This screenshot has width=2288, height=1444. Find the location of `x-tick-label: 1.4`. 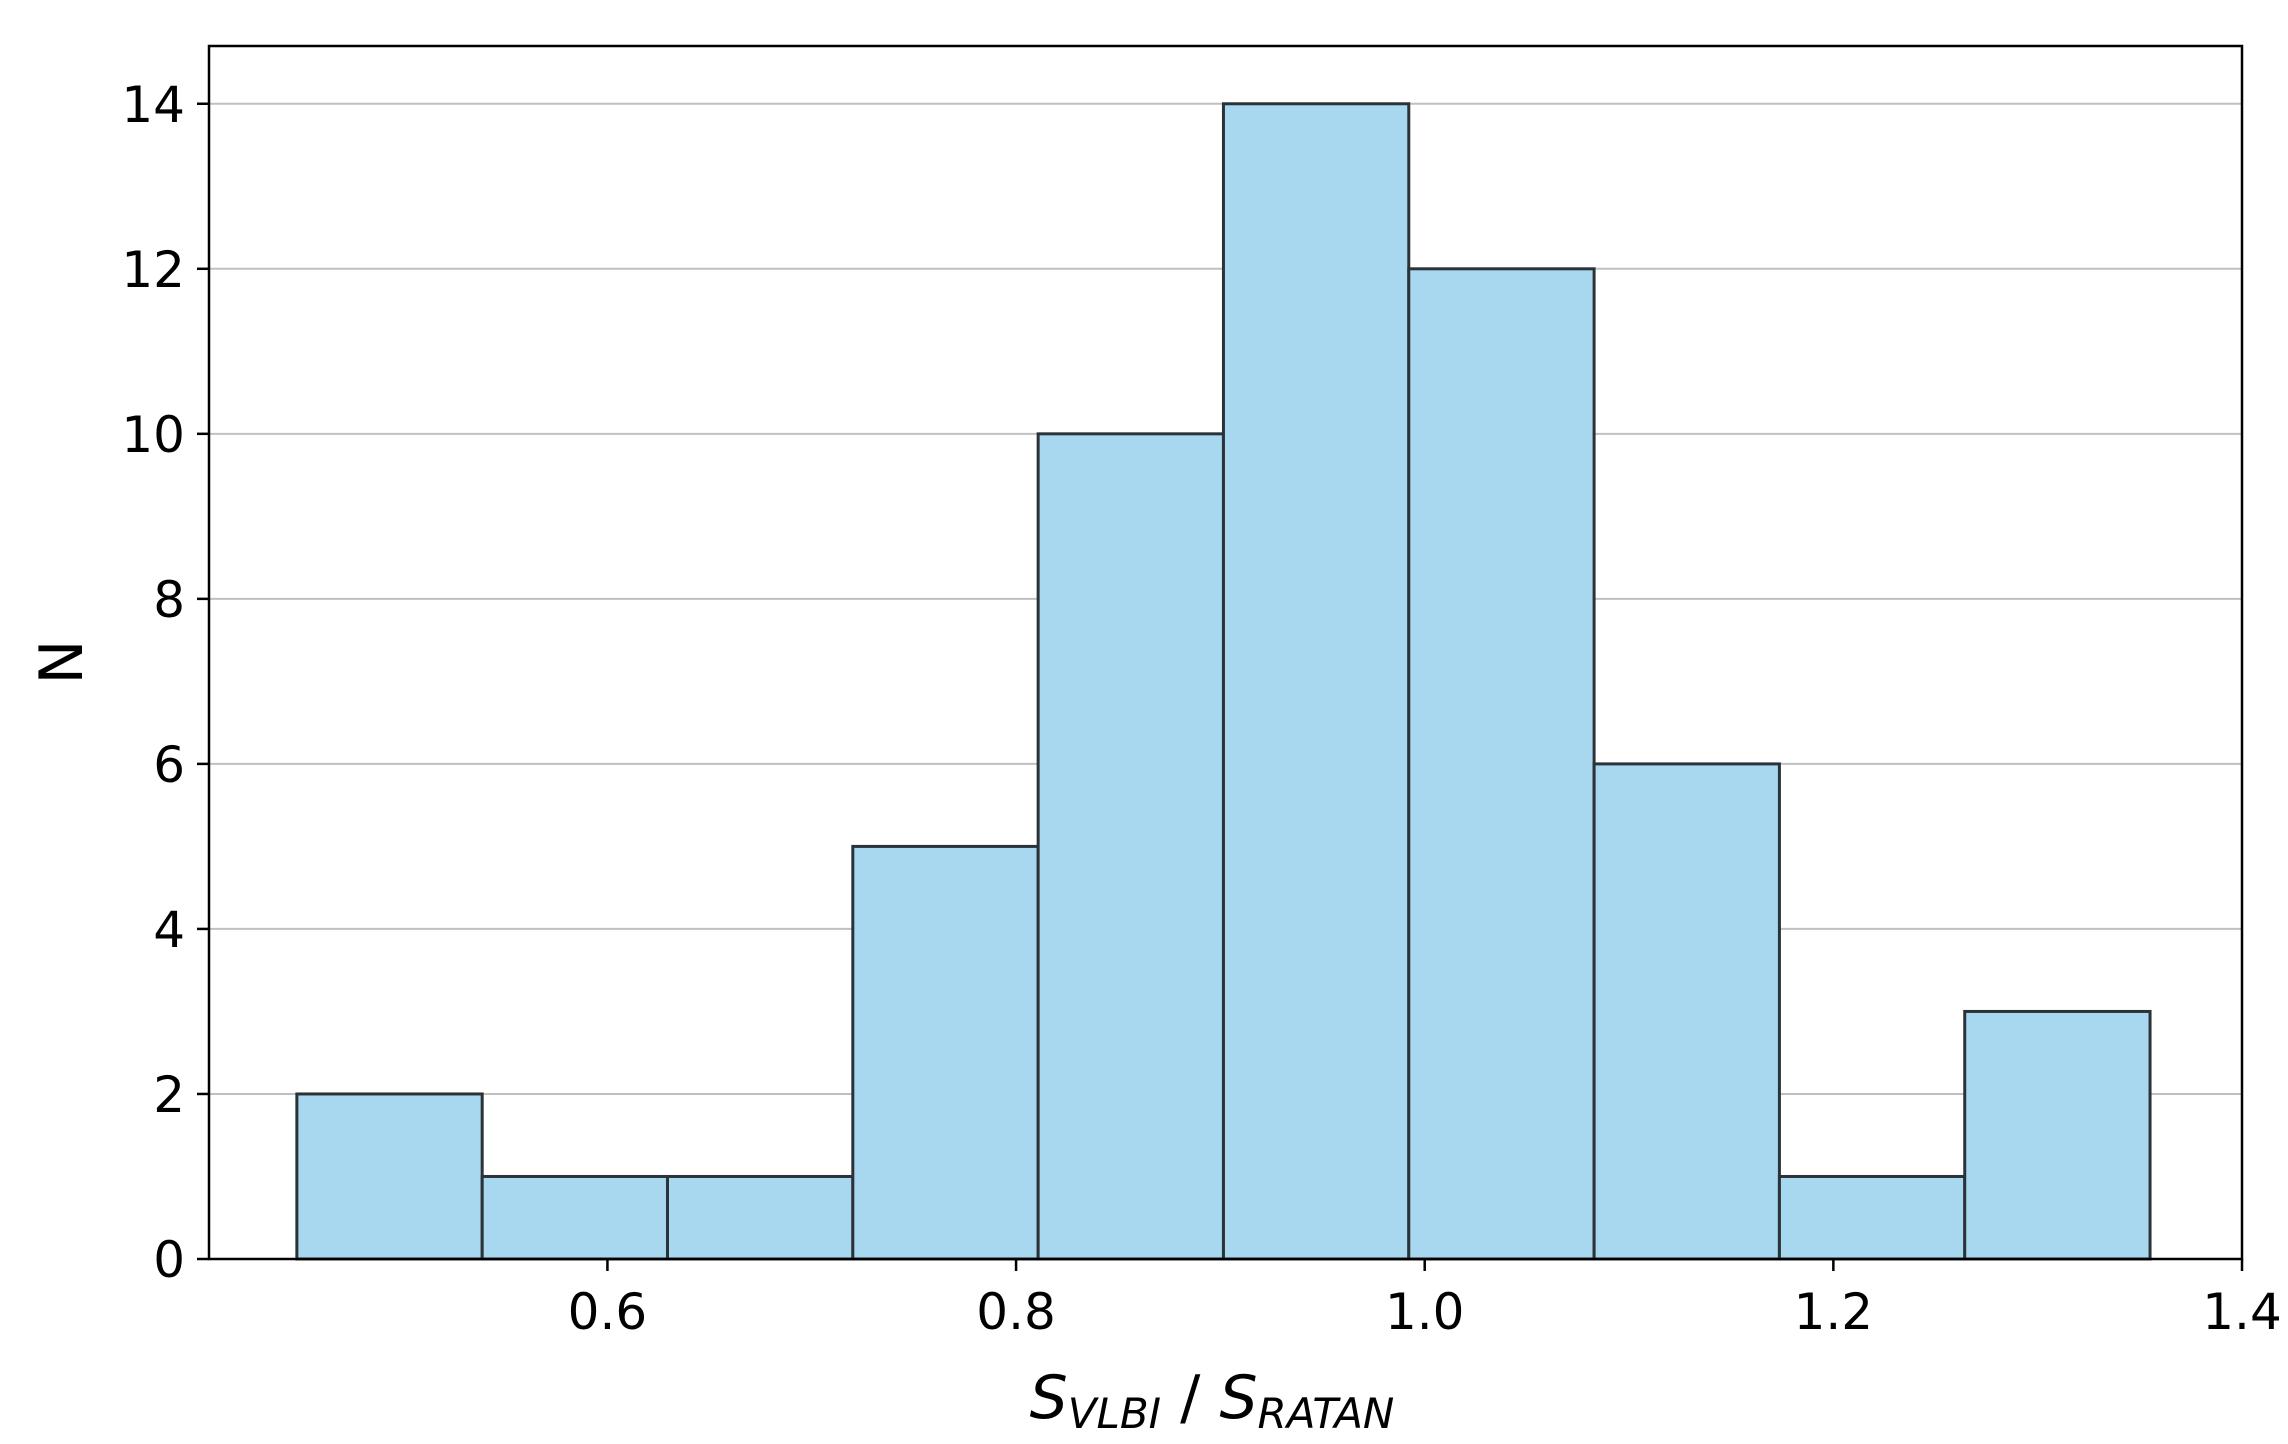

x-tick-label: 1.4 is located at coordinates (2242, 1312).